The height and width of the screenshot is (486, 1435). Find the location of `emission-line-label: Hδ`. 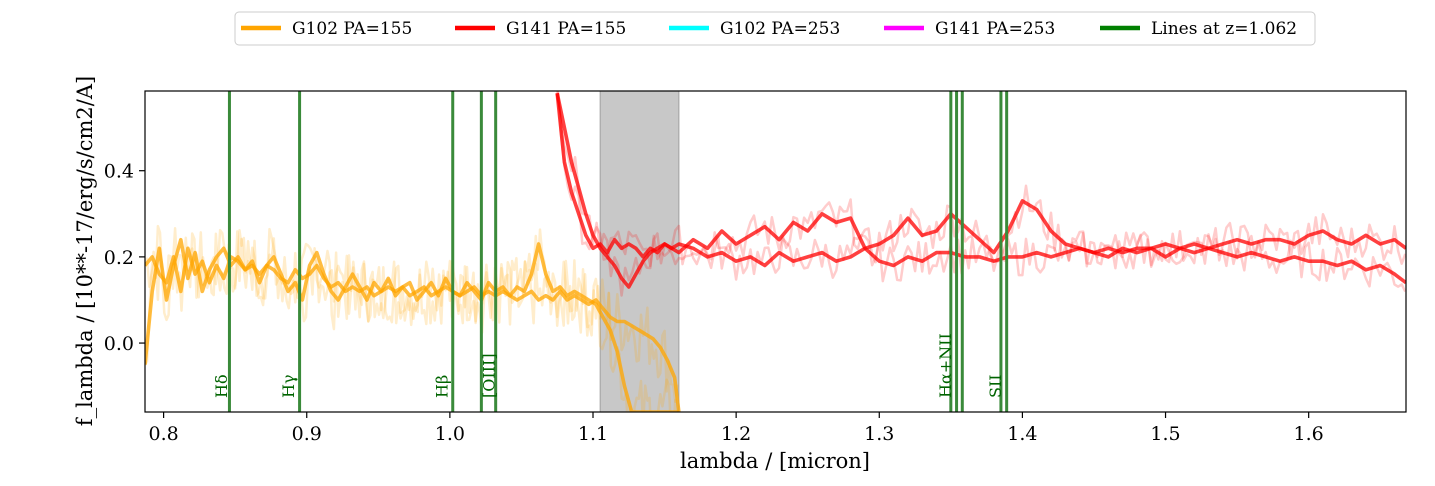

emission-line-label: Hδ is located at coordinates (221, 386).